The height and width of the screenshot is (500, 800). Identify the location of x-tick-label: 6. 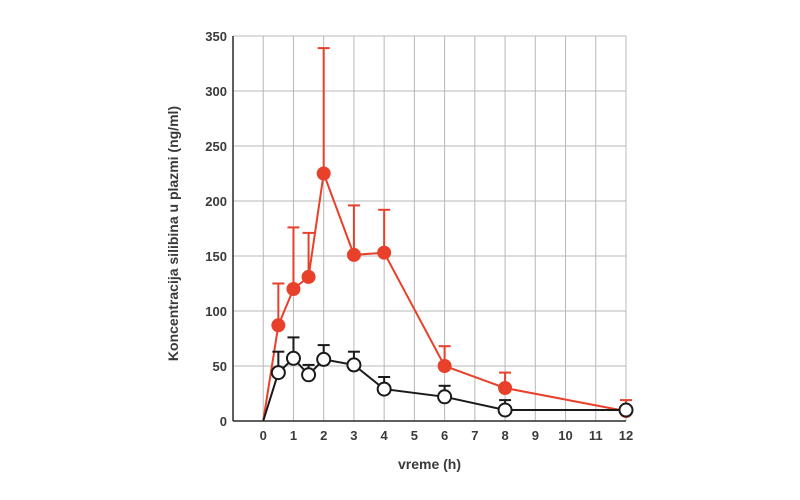
(444, 435).